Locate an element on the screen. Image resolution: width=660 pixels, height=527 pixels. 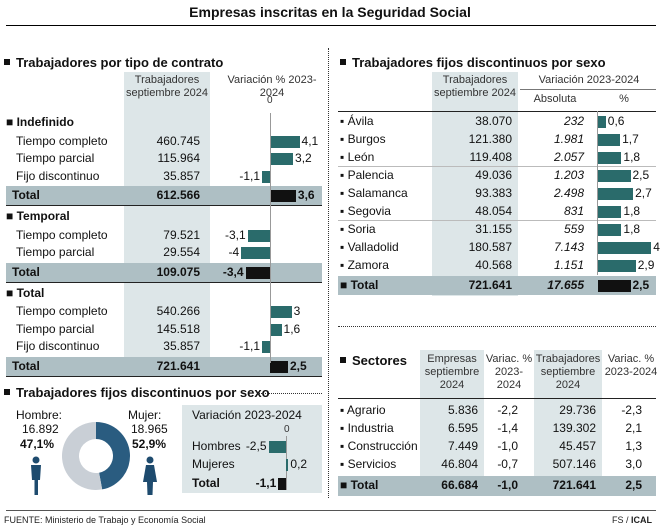
provincias-row-label: ▪ Ávila is located at coordinates (357, 121).